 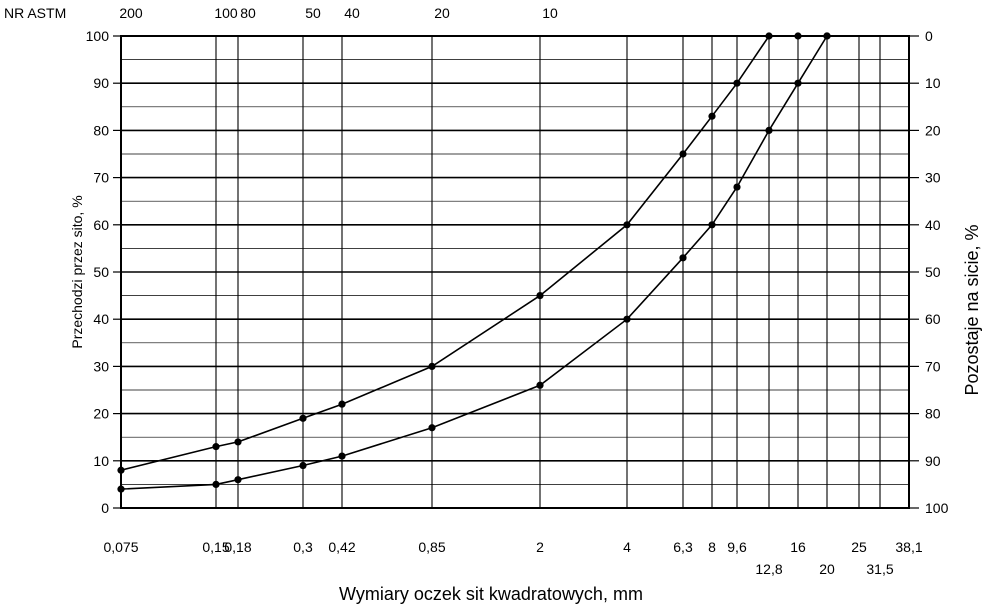 I want to click on x-tick-label: 0,15, so click(x=215, y=547).